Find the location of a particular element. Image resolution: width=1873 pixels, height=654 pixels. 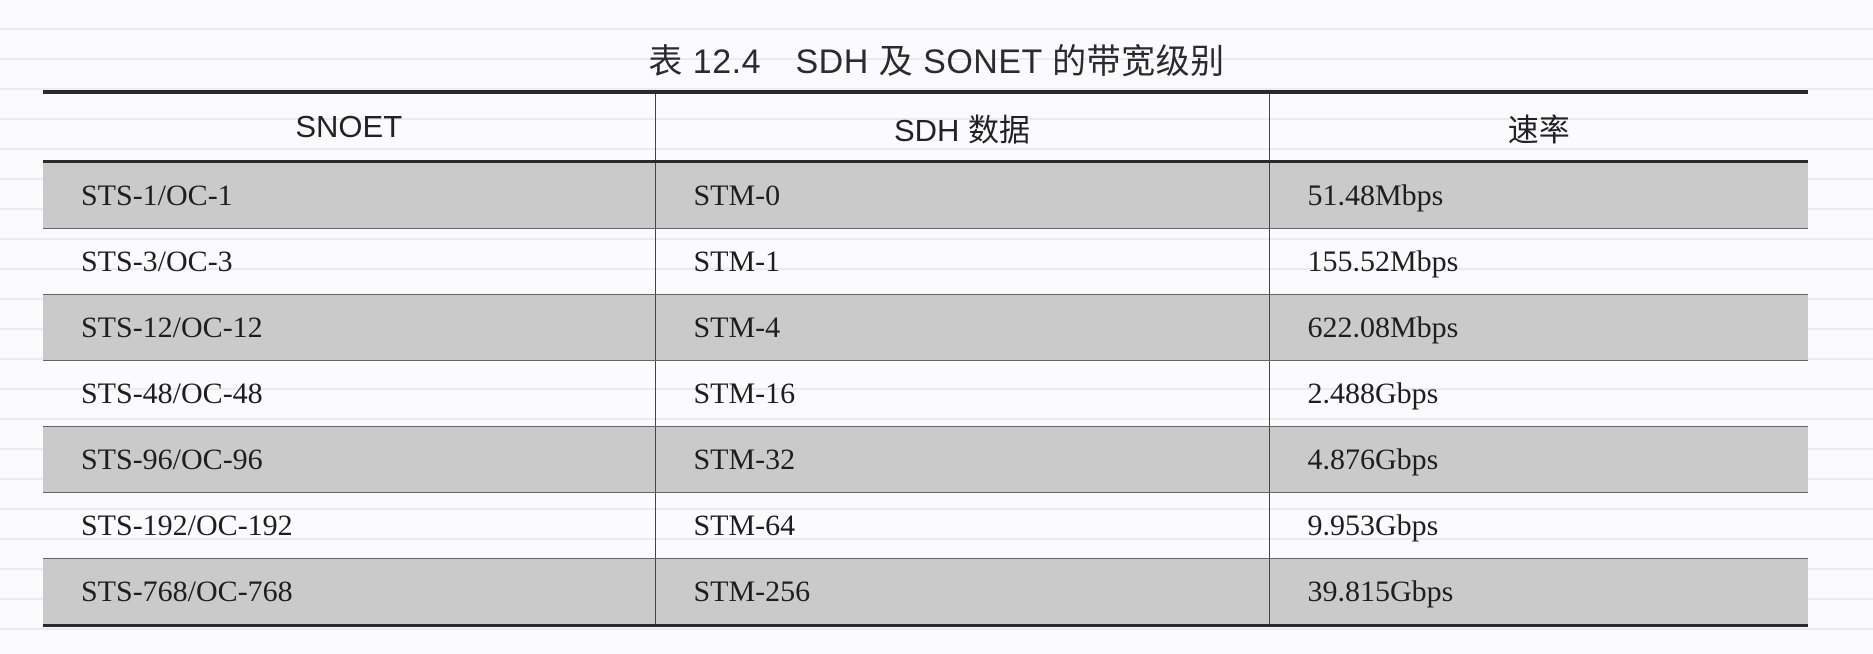

cell-sdh: STM-32 is located at coordinates (961, 459).